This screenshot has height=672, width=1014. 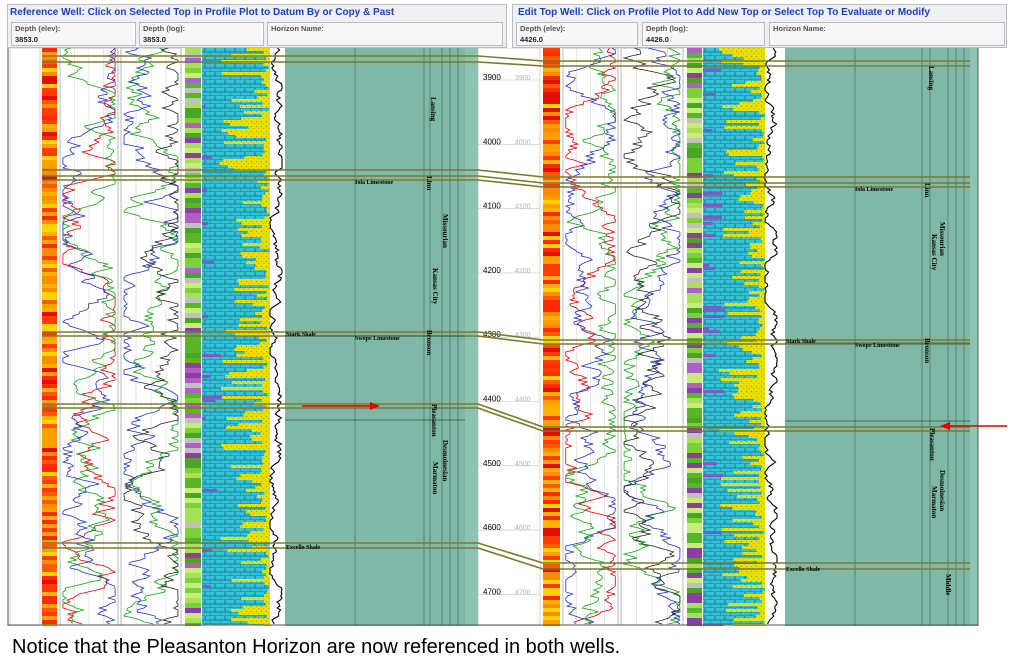 I want to click on depth-tick-ghost-label: 4100, so click(x=523, y=207).